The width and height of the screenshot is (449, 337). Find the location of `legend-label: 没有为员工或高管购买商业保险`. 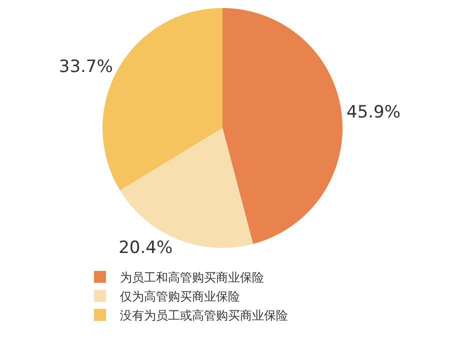

legend-label: 没有为员工或高管购买商业保险 is located at coordinates (204, 315).